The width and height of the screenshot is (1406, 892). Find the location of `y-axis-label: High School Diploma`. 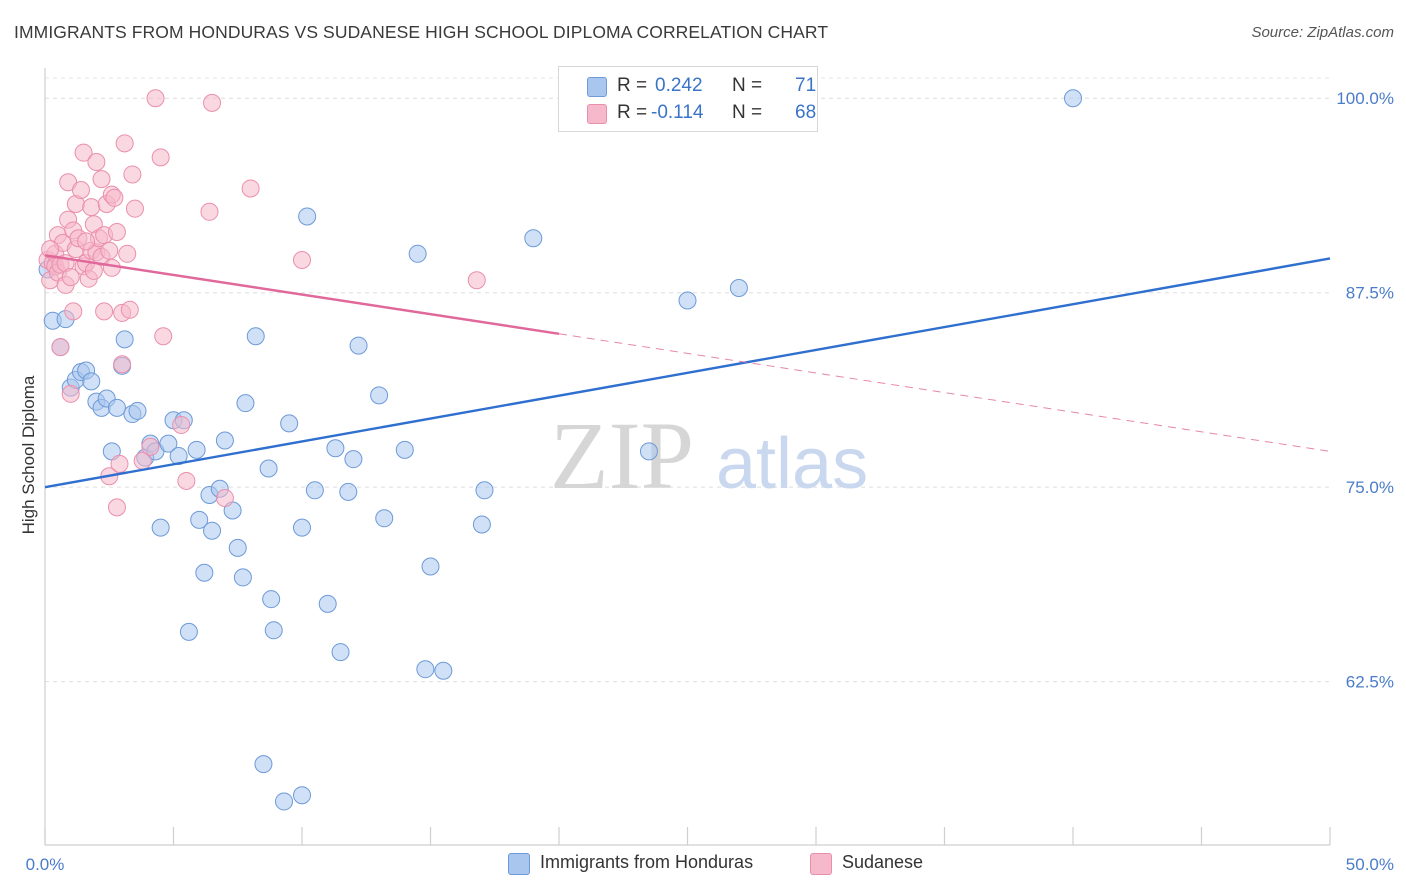

y-axis-label: High School Diploma is located at coordinates (28, 454).